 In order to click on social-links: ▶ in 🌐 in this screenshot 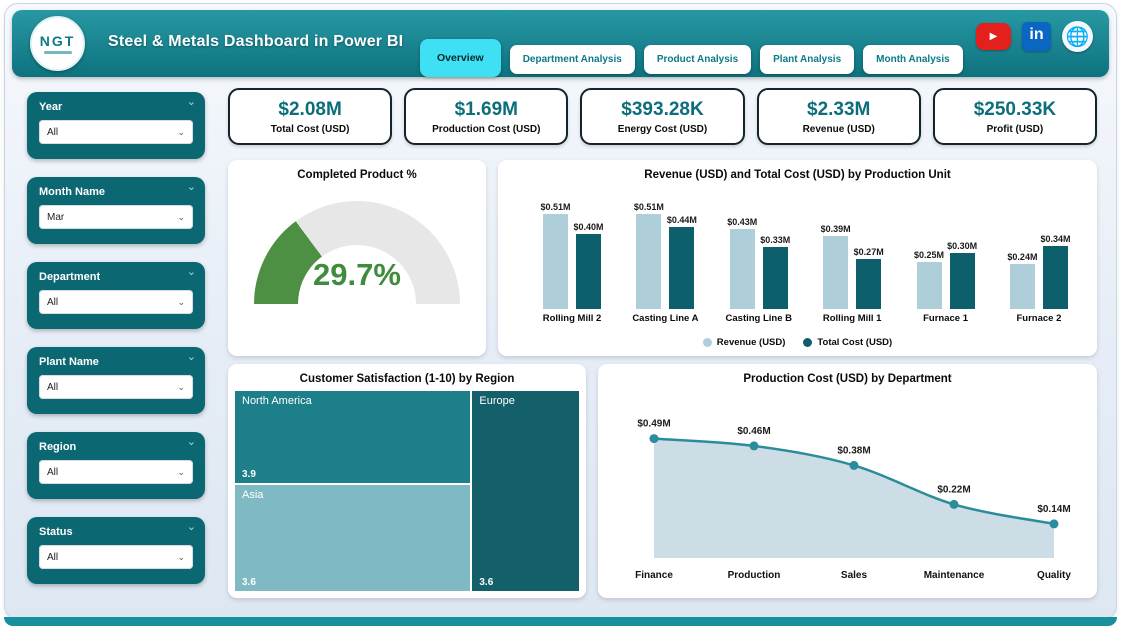, I will do `click(1034, 36)`.